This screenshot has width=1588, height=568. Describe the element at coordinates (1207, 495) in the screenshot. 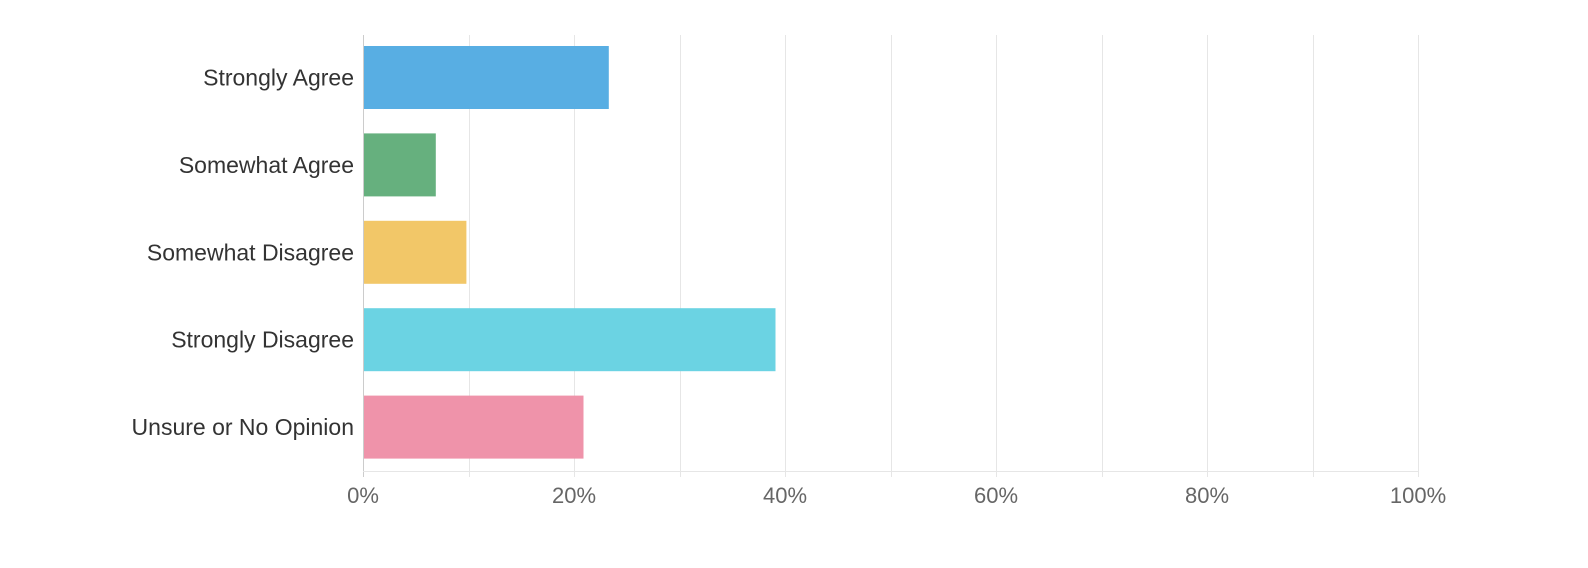

I see `x-tick-label: 80%` at that location.